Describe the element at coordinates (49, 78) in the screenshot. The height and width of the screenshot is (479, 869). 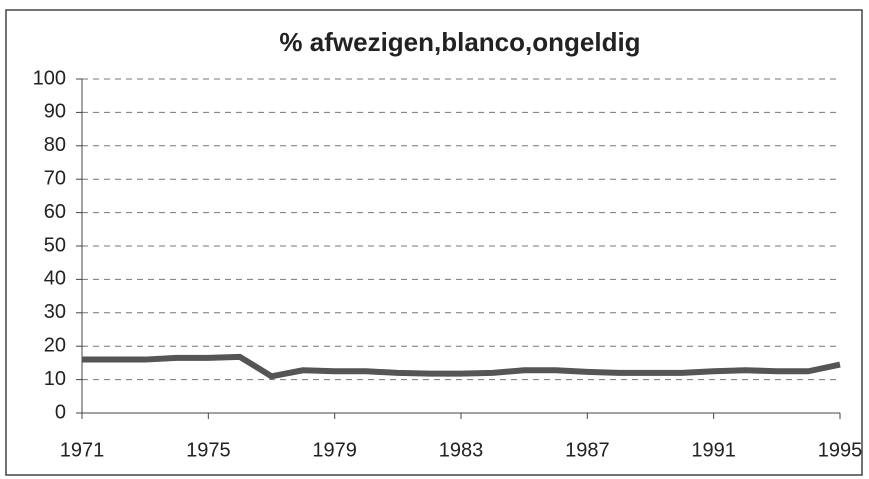
I see `y-tick-label: 100` at that location.